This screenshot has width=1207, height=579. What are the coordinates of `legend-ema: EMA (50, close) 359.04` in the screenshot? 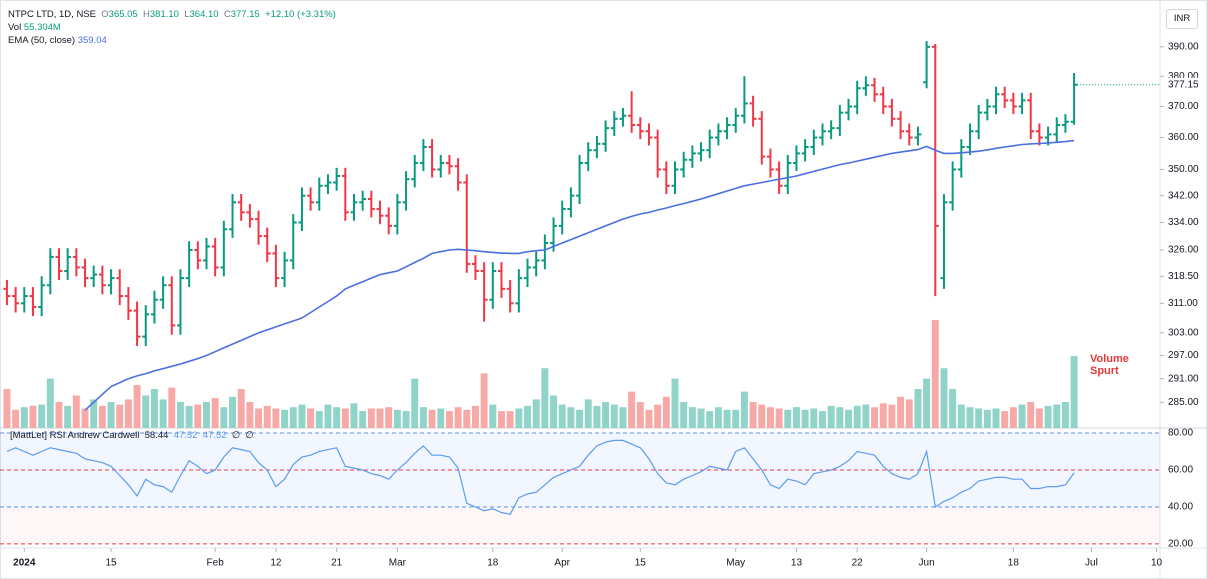 It's located at (172, 40).